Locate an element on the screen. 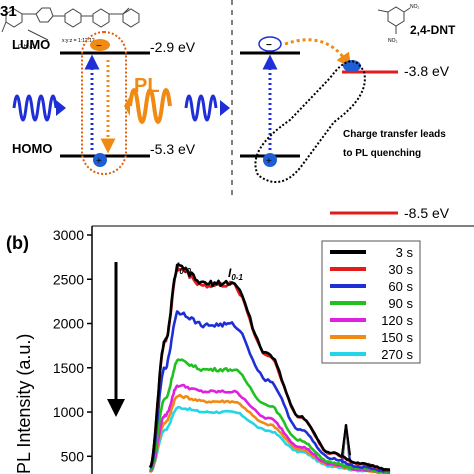  y-axis-label: PL Intensity (a.u.) is located at coordinates (24, 404).